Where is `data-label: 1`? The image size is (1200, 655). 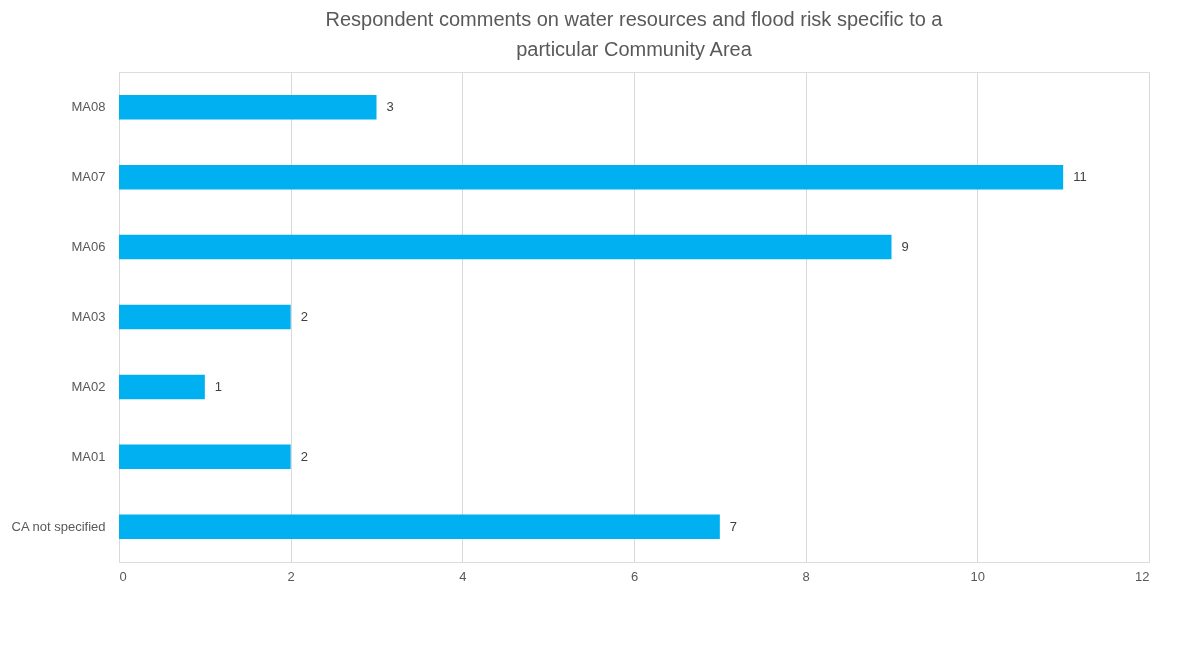
data-label: 1 is located at coordinates (218, 386).